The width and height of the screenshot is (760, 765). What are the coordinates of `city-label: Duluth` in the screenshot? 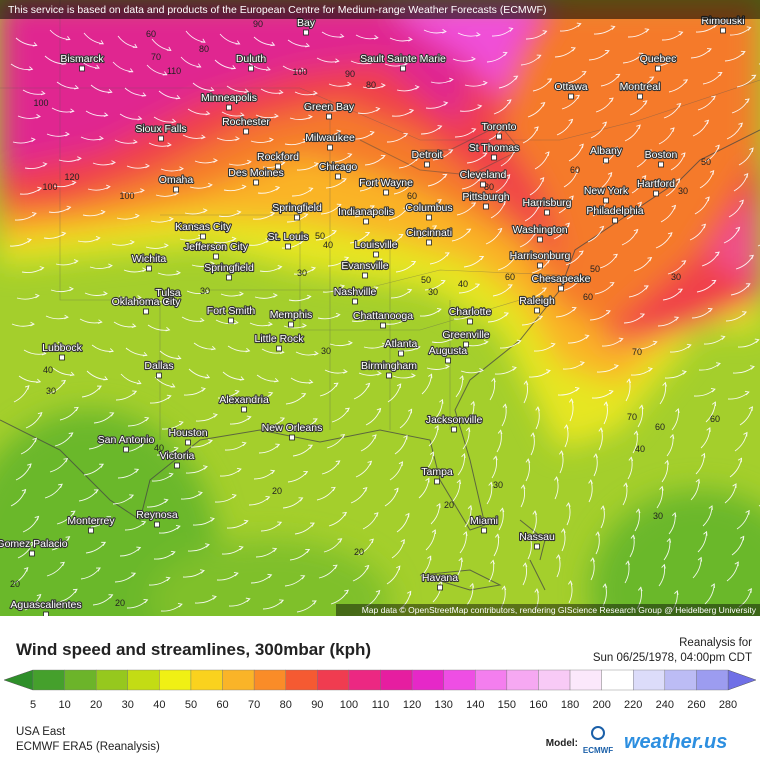 It's located at (251, 59).